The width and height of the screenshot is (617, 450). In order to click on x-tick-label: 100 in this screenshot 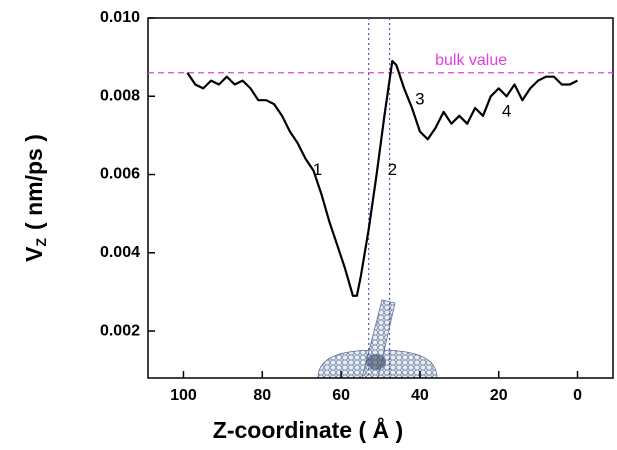, I will do `click(183, 395)`.